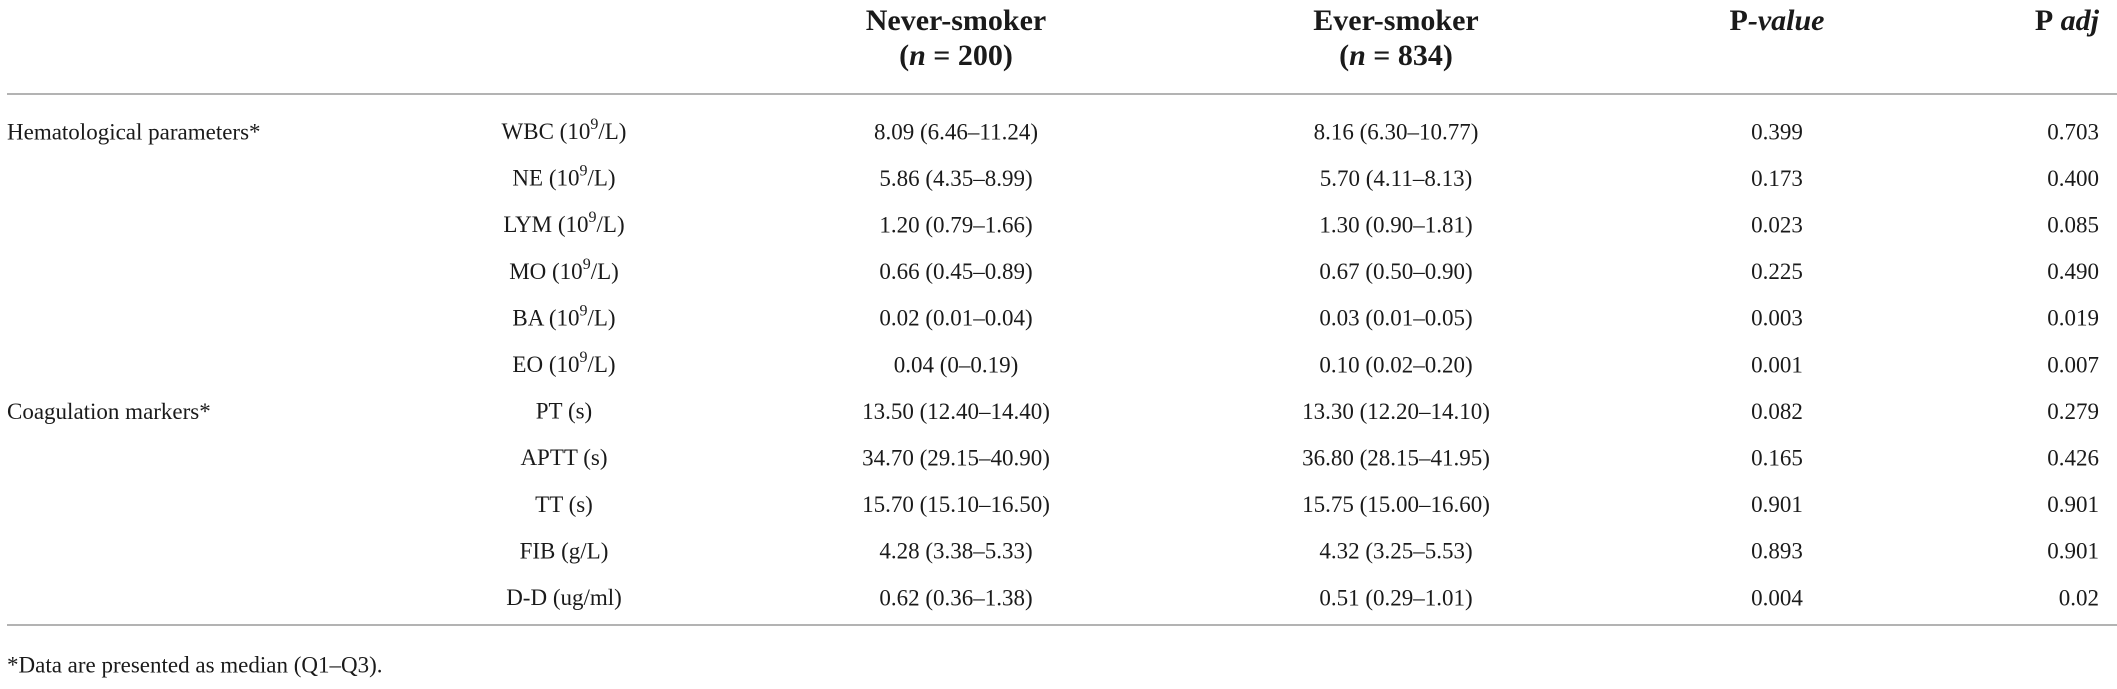 The width and height of the screenshot is (2117, 689). Describe the element at coordinates (1396, 411) in the screenshot. I see `cell: 13.30 (12.20–14.10)` at that location.